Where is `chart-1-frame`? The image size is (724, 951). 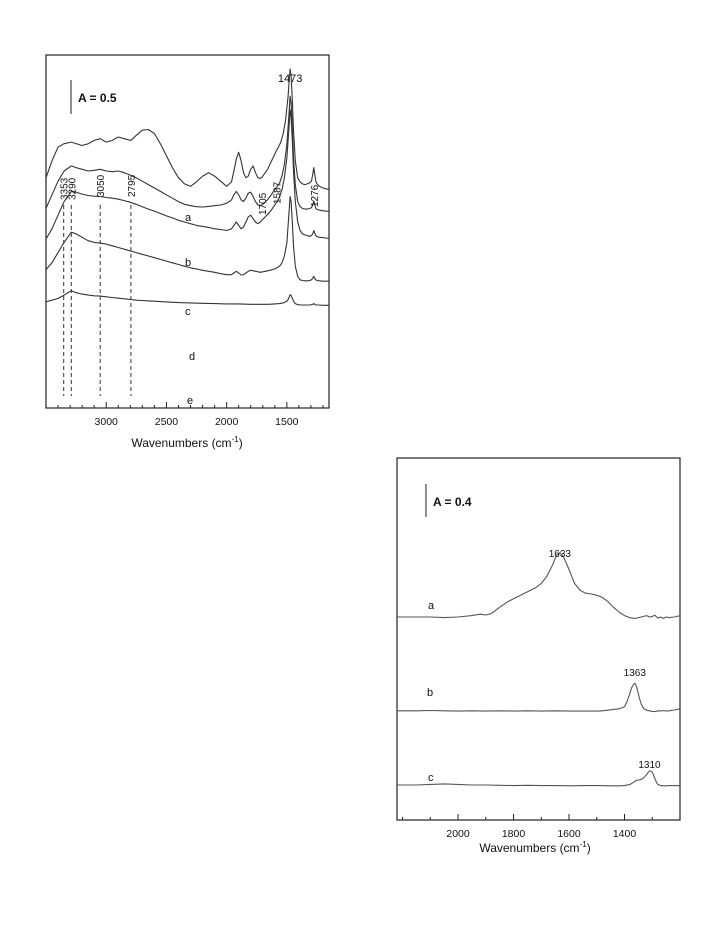
chart-1-frame is located at coordinates (187, 231).